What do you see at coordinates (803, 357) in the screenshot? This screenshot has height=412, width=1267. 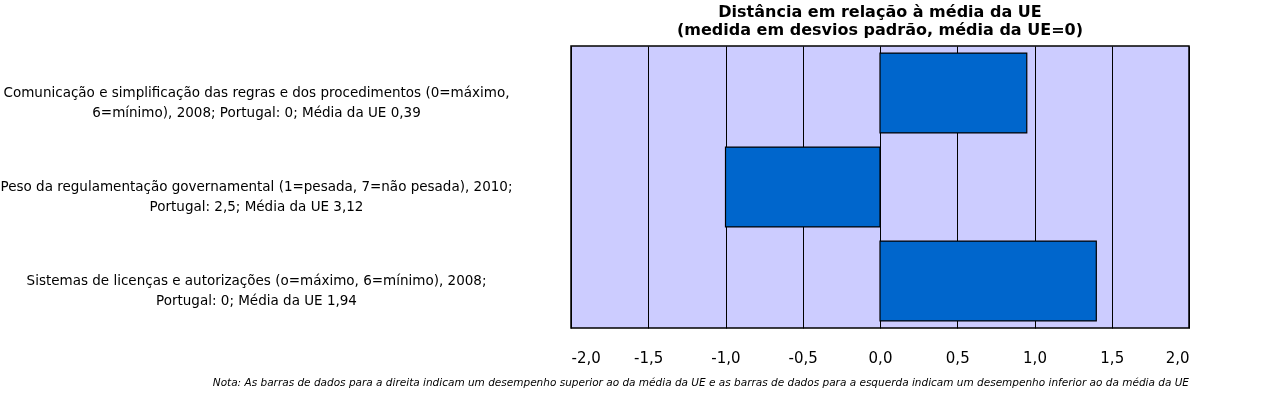 I see `x-tick-label: -0,5` at bounding box center [803, 357].